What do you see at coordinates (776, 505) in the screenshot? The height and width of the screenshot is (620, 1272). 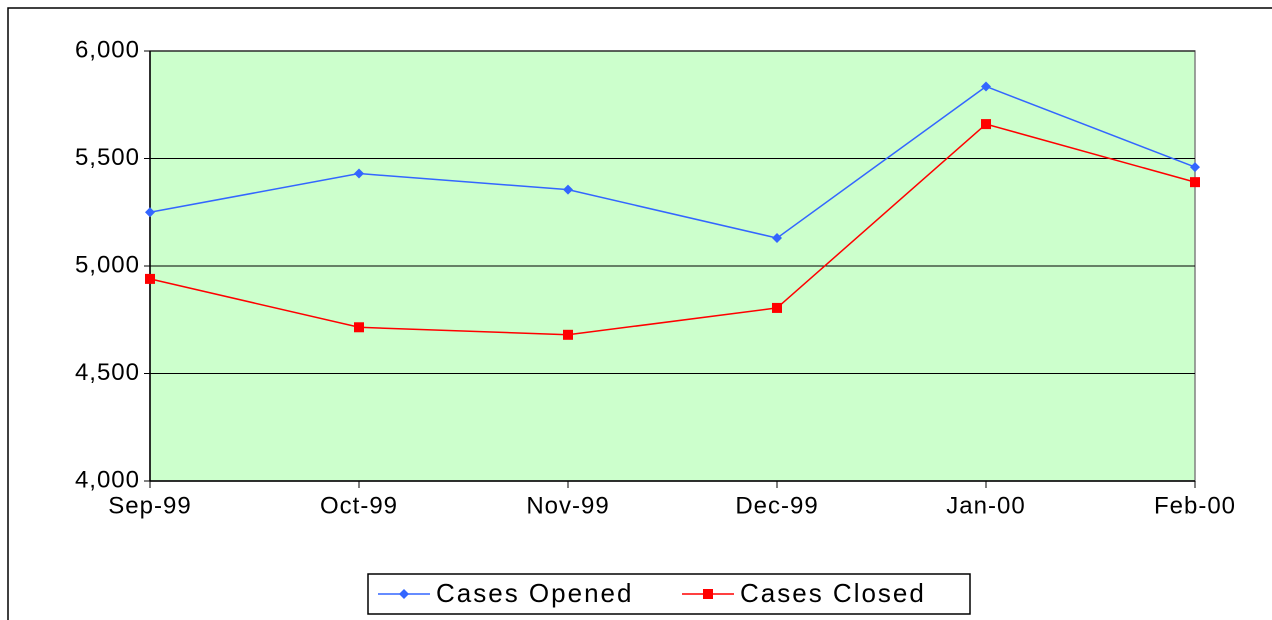 I see `x-tick-label: Dec-99` at bounding box center [776, 505].